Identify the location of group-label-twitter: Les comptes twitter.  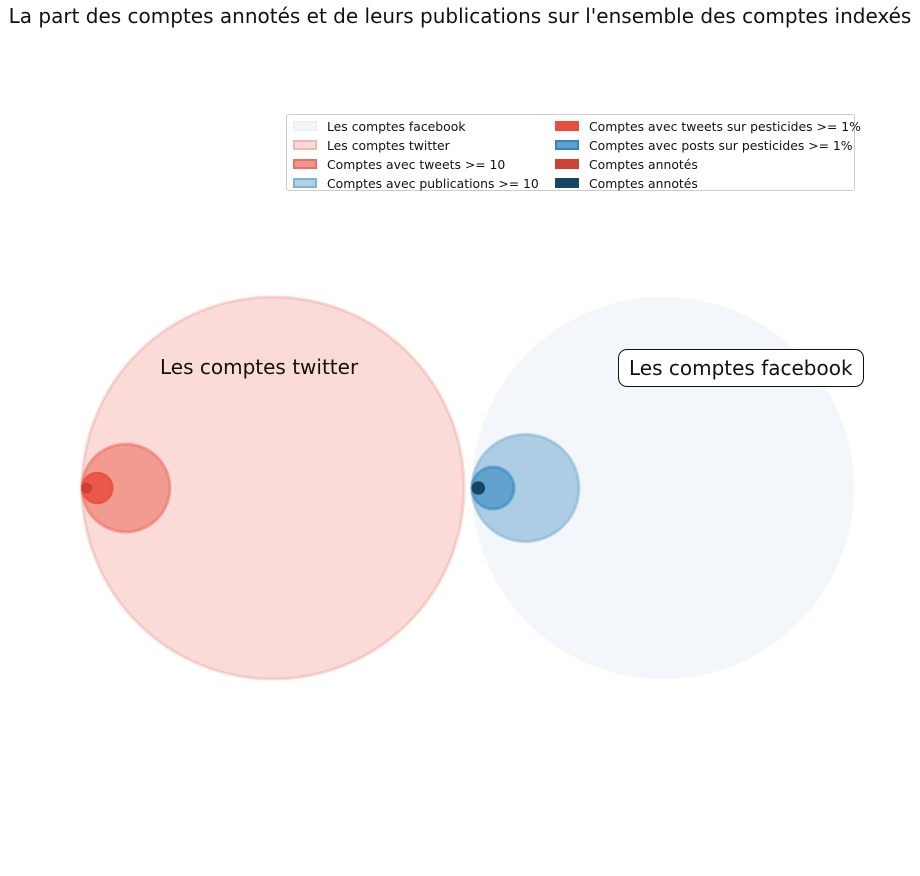
(259, 367).